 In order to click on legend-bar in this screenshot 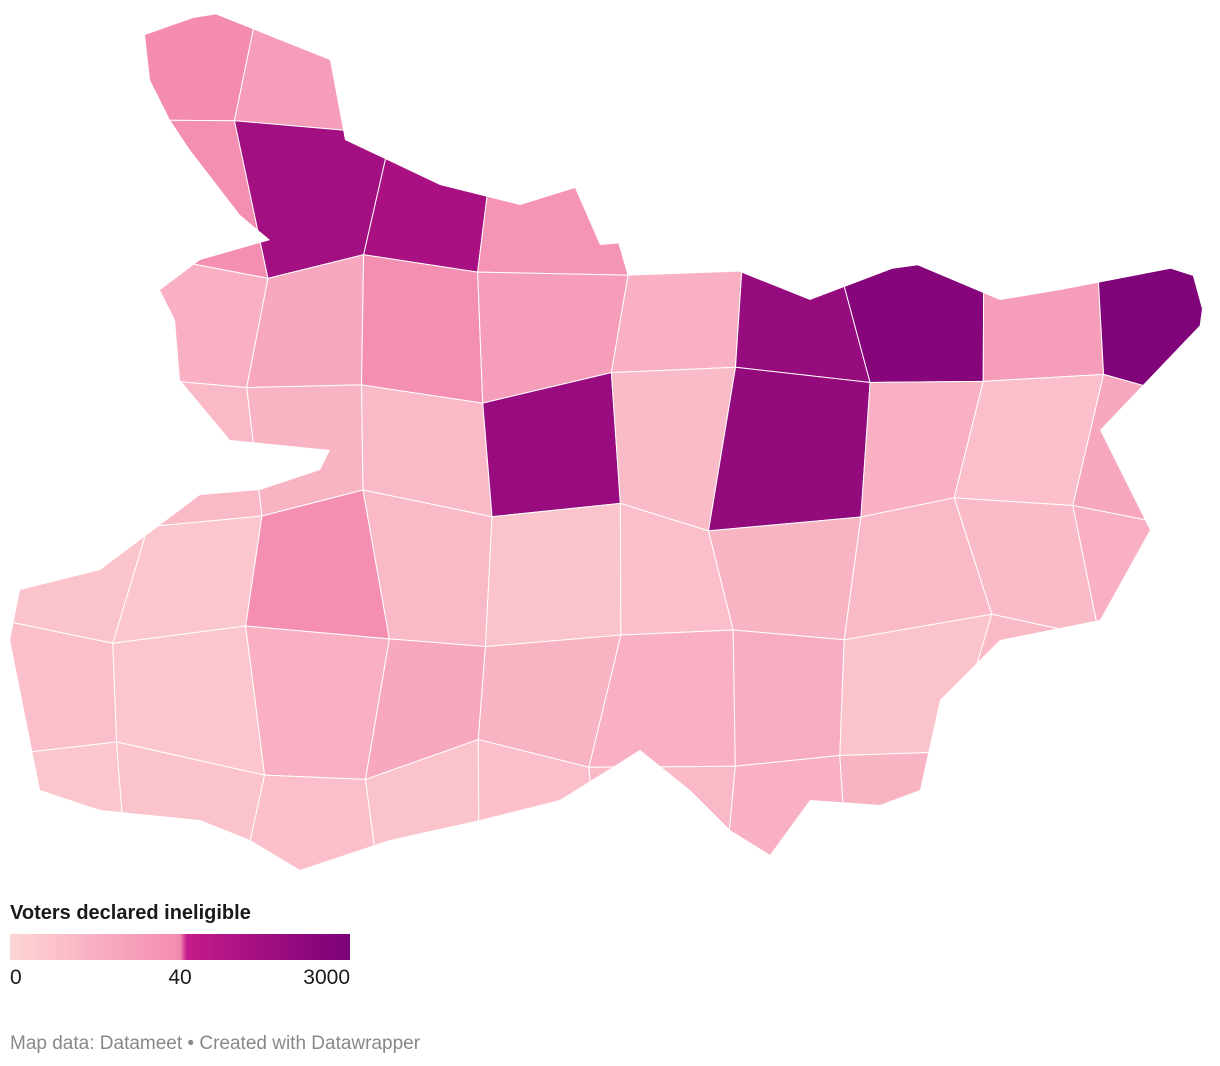, I will do `click(180, 947)`.